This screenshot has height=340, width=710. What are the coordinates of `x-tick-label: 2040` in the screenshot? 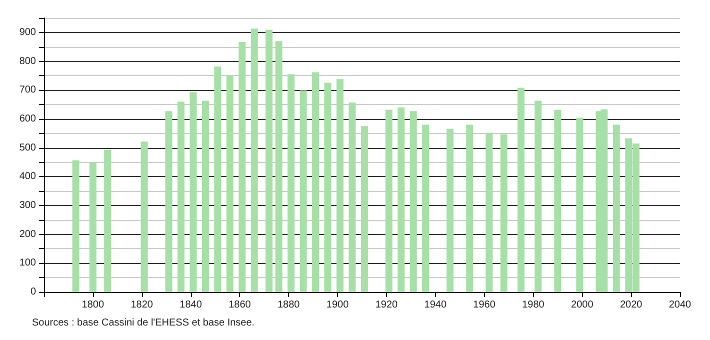 It's located at (680, 305).